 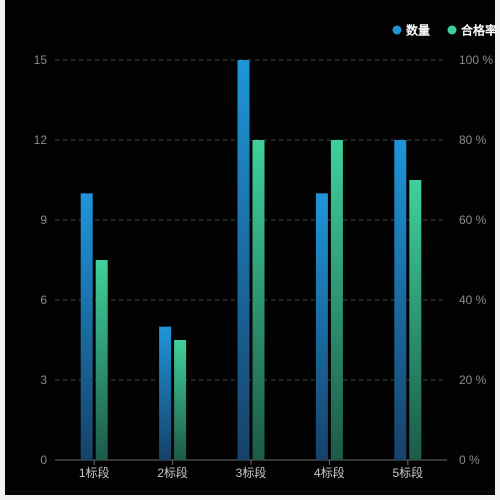 I want to click on y-left-tick-label: 0, so click(x=43, y=460).